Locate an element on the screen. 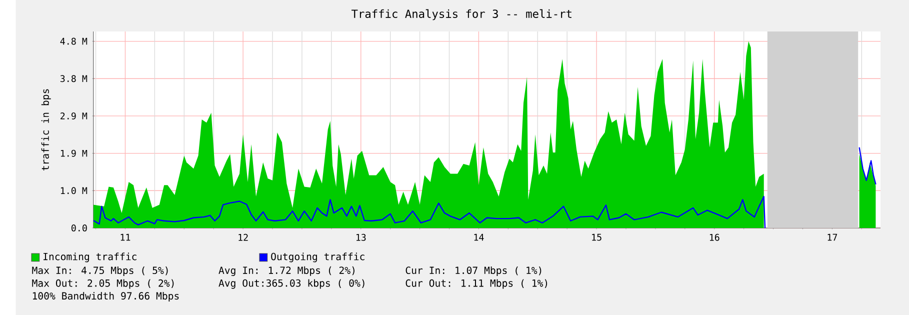 The width and height of the screenshot is (909, 315). y-tick-label: 2.9 M is located at coordinates (74, 116).